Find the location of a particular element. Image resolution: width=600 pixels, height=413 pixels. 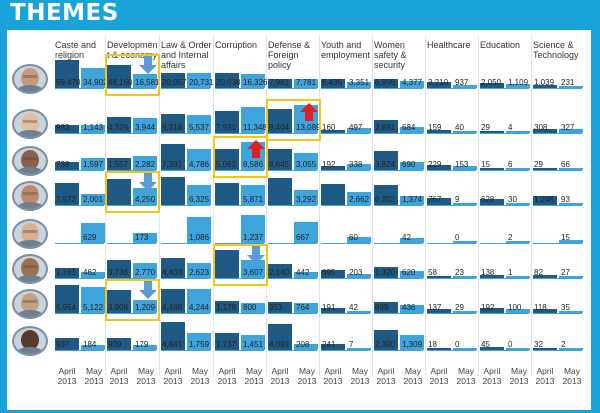

page-title: THEMES is located at coordinates (64, 13).